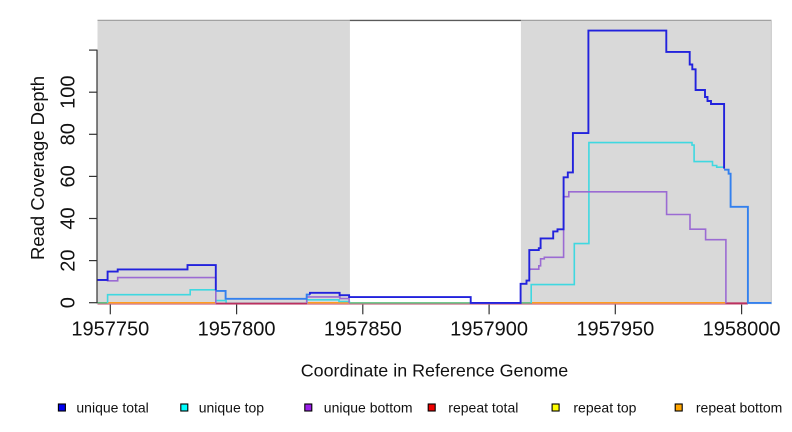 The width and height of the screenshot is (792, 432). Describe the element at coordinates (69, 260) in the screenshot. I see `svg-text: 20` at that location.